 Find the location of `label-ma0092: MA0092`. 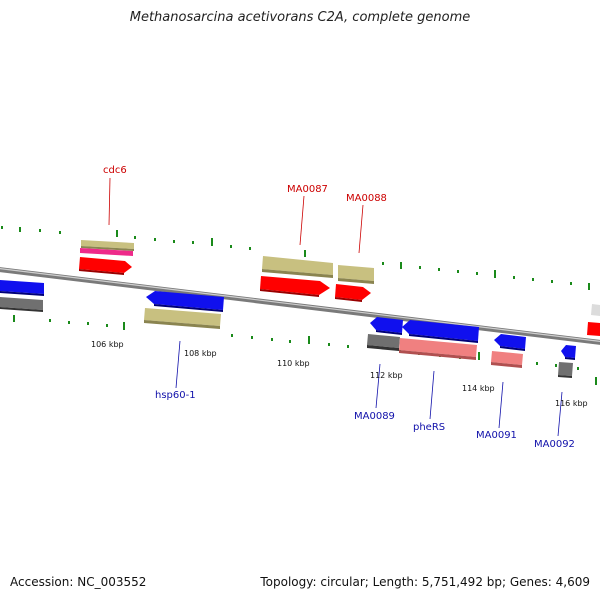

label-ma0092: MA0092 is located at coordinates (554, 444).